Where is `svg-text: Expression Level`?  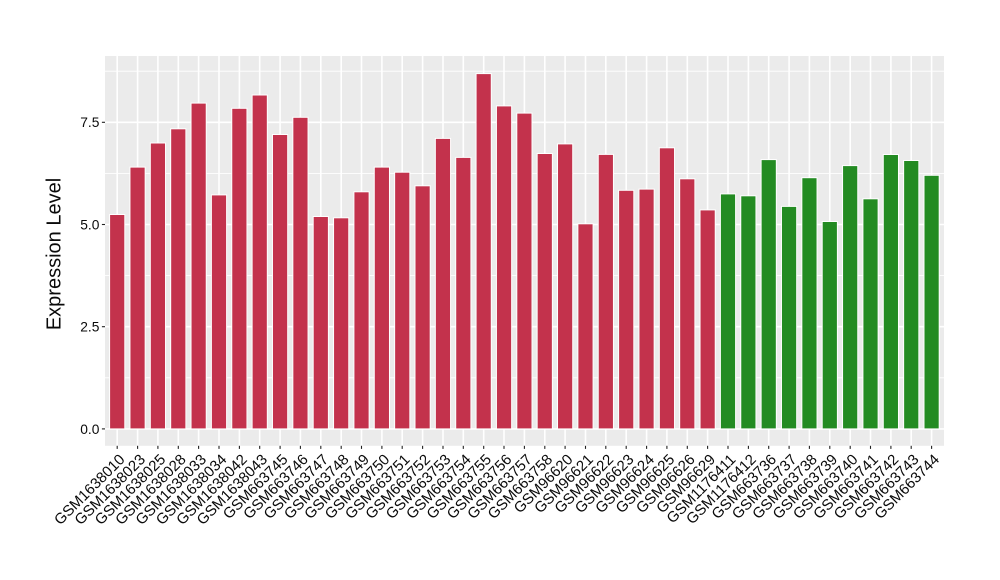
svg-text: Expression Level is located at coordinates (55, 254).